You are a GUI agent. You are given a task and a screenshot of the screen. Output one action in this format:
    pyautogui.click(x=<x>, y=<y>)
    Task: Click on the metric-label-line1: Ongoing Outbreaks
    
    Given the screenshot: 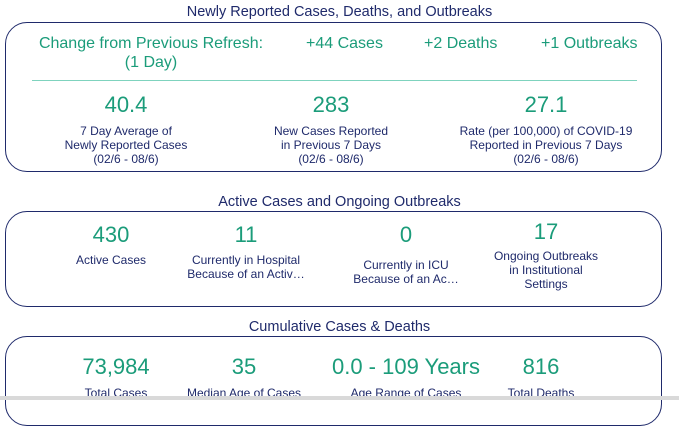 What is the action you would take?
    pyautogui.click(x=546, y=256)
    